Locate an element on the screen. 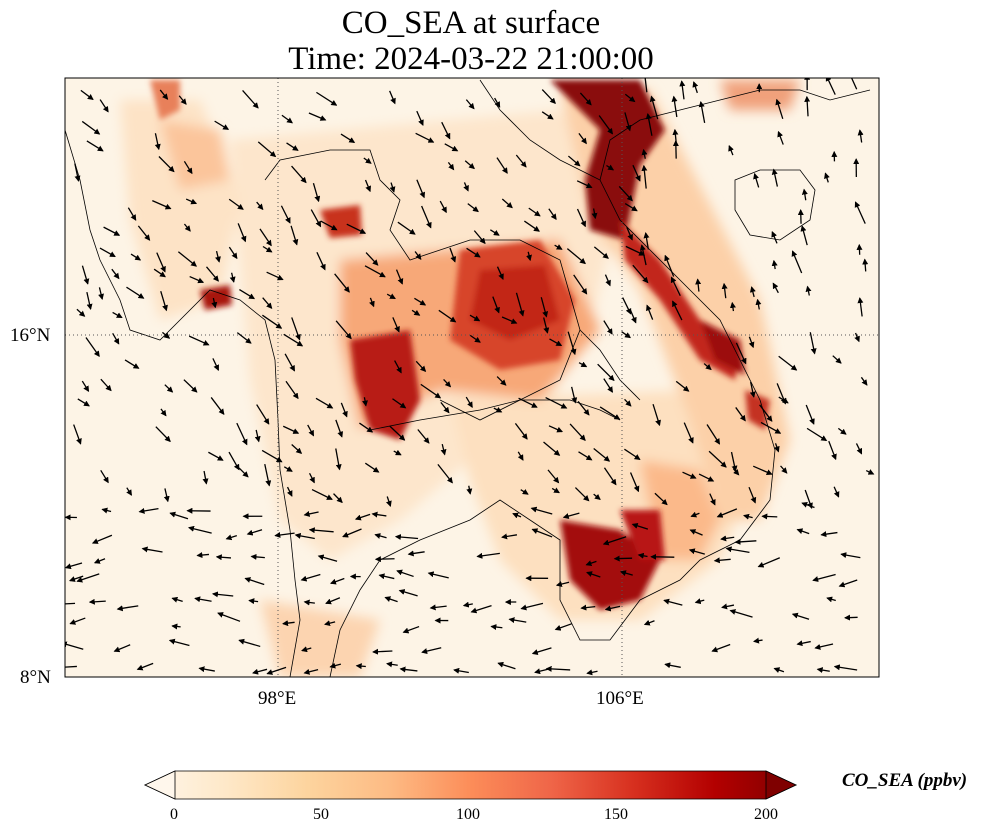 The image size is (990, 836). colorbar-tick-100: 100 is located at coordinates (468, 814).